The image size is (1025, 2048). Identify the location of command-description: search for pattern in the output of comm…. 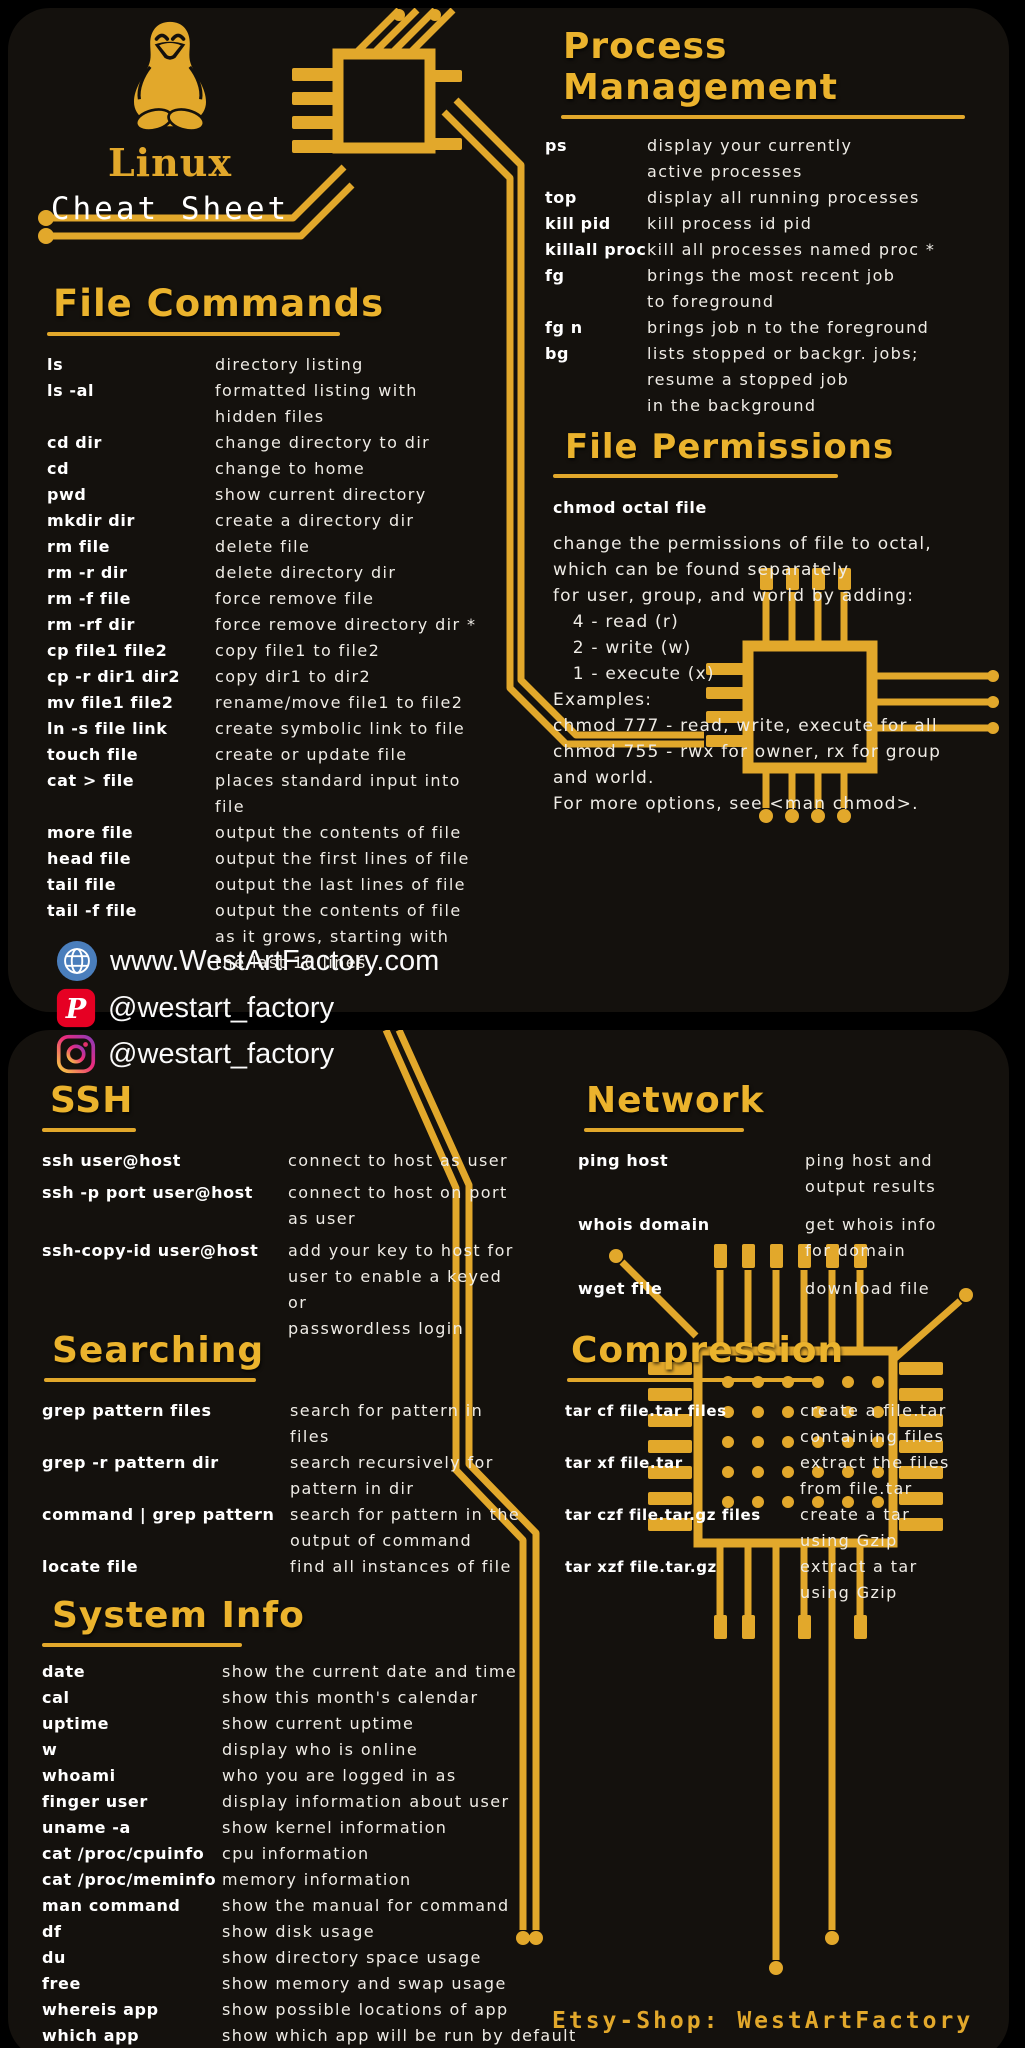
(405, 1527).